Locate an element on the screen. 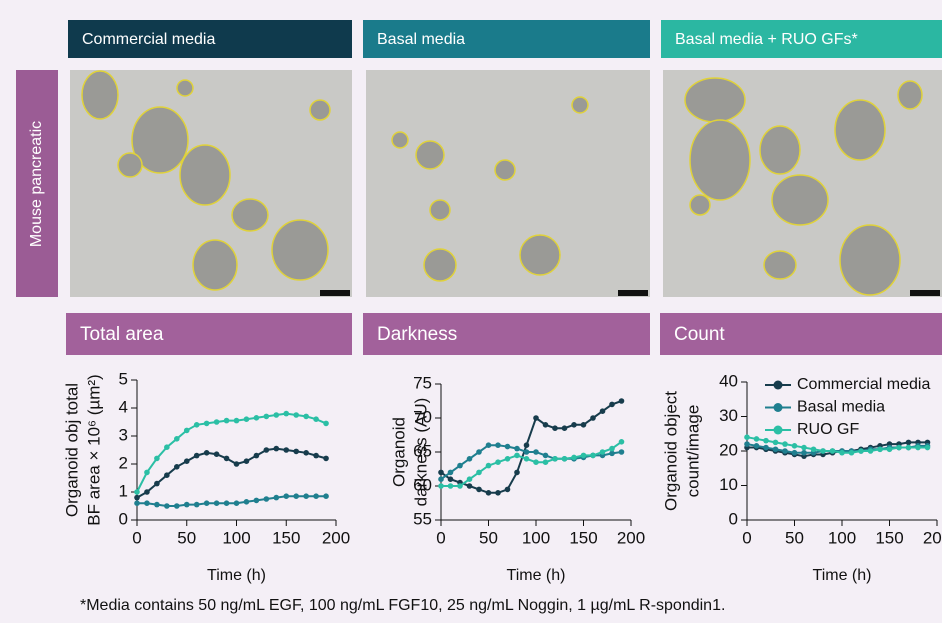  y-axis-label: count/image is located at coordinates (692, 451).